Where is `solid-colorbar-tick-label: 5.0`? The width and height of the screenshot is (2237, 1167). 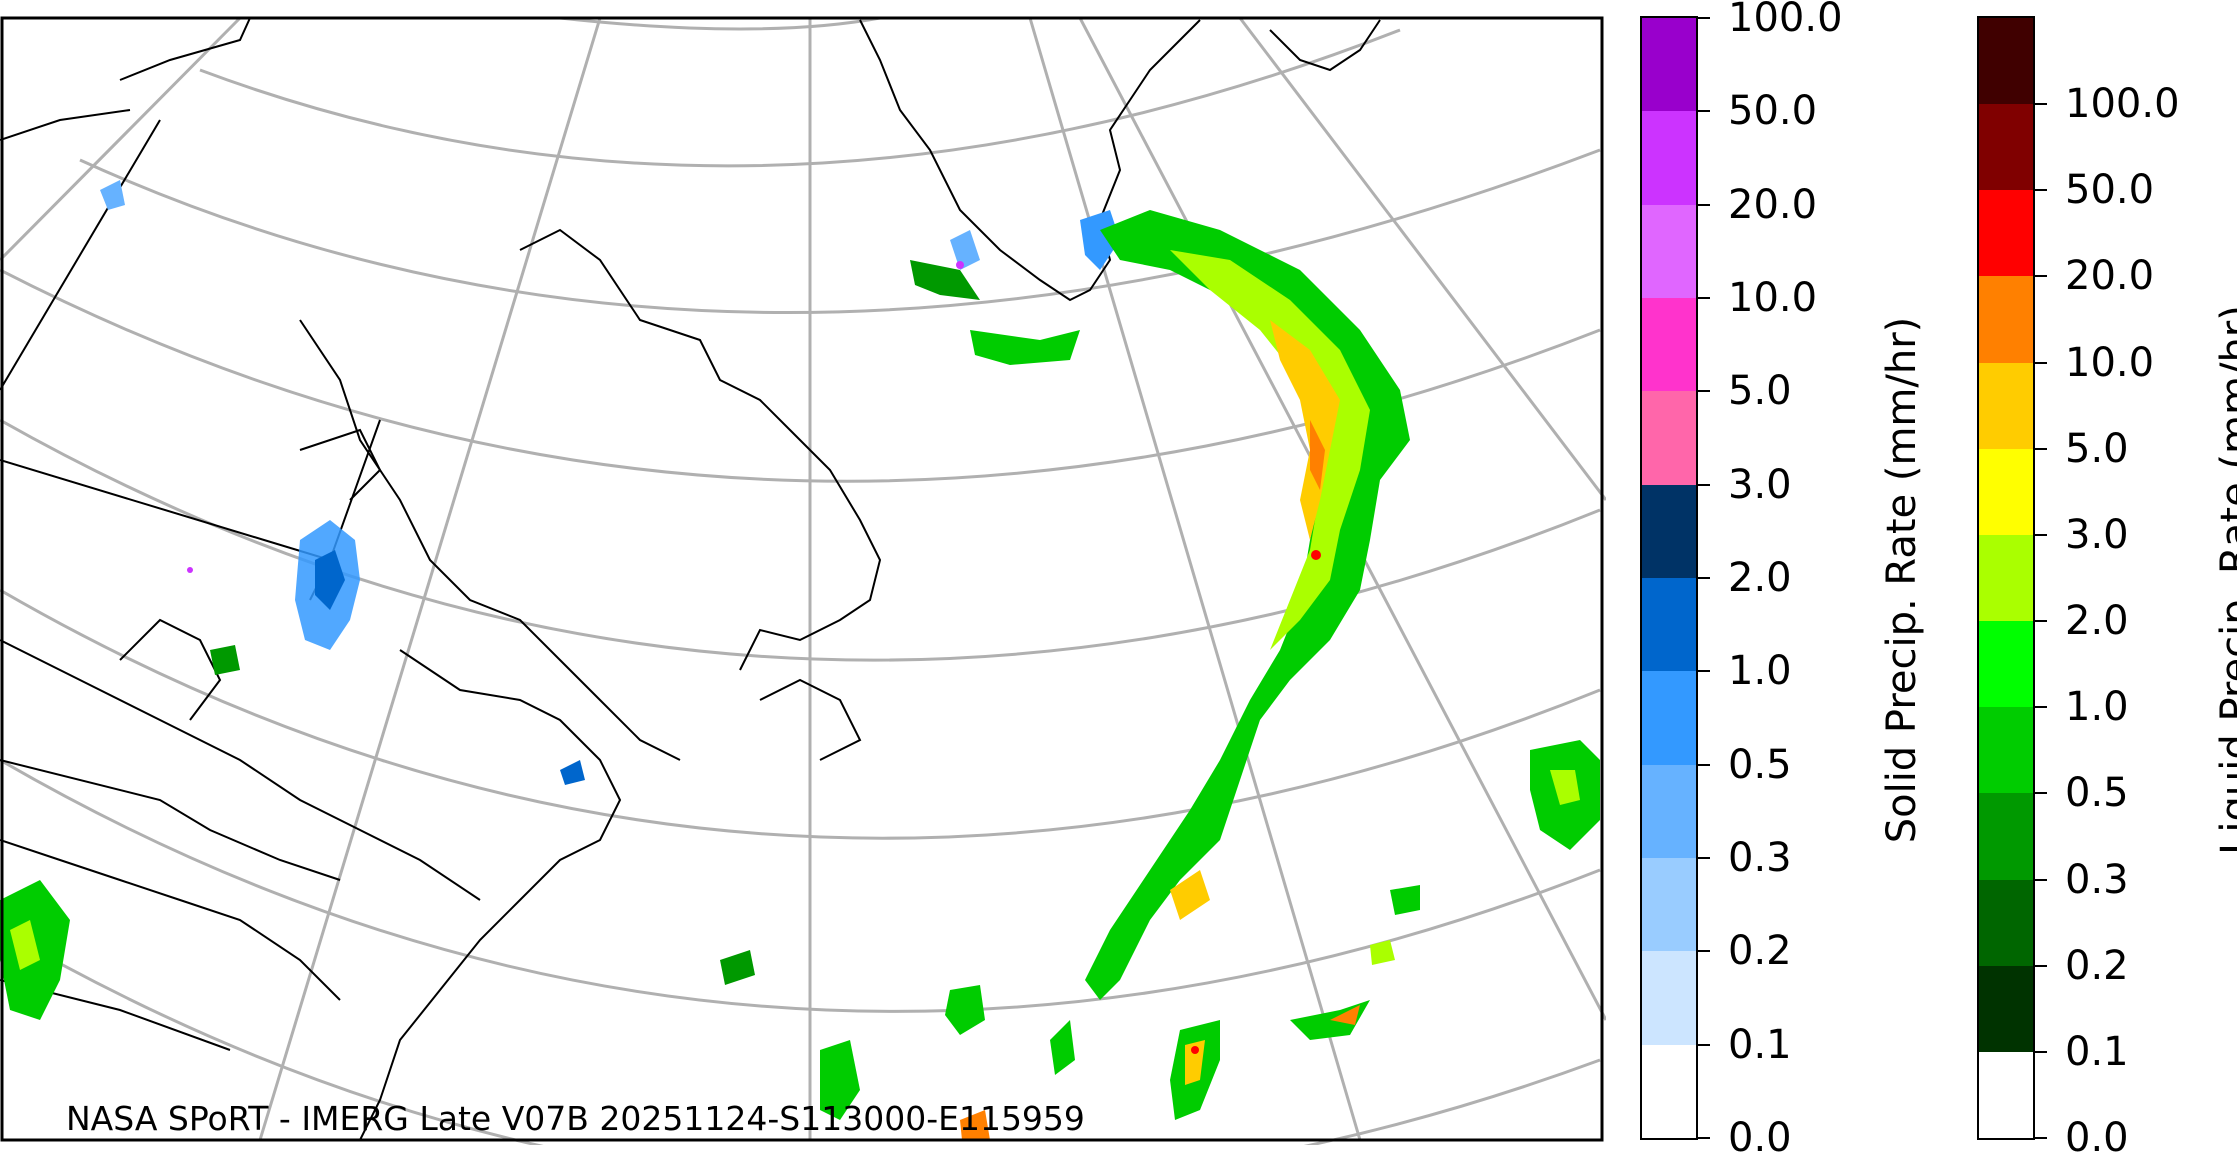 solid-colorbar-tick-label: 5.0 is located at coordinates (1760, 391).